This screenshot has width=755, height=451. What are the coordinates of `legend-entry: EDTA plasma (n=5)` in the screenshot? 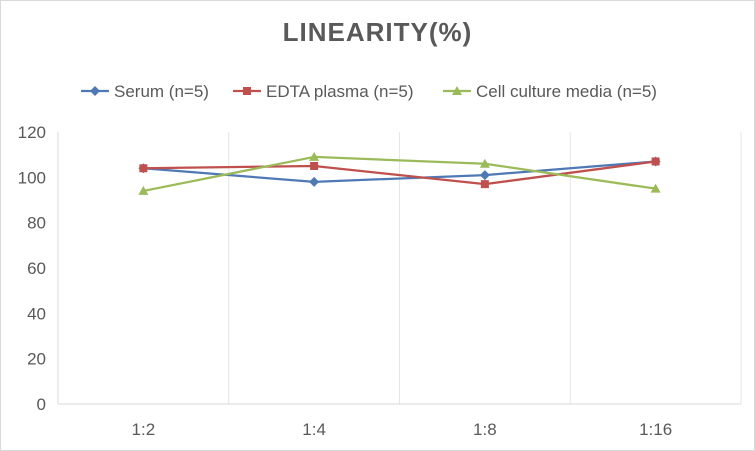 It's located at (323, 91).